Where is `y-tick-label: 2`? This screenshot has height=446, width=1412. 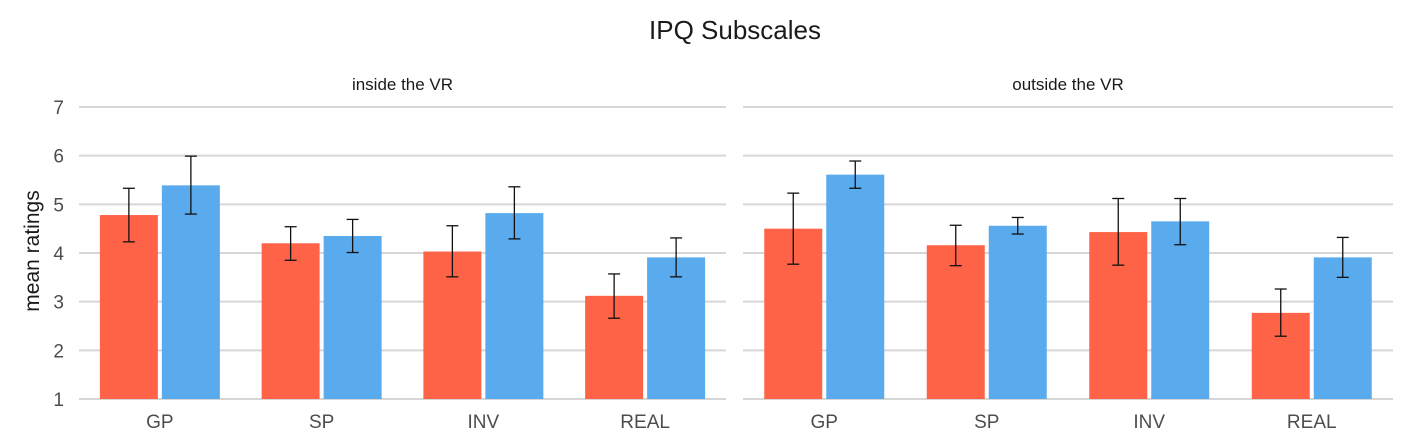 y-tick-label: 2 is located at coordinates (58, 351).